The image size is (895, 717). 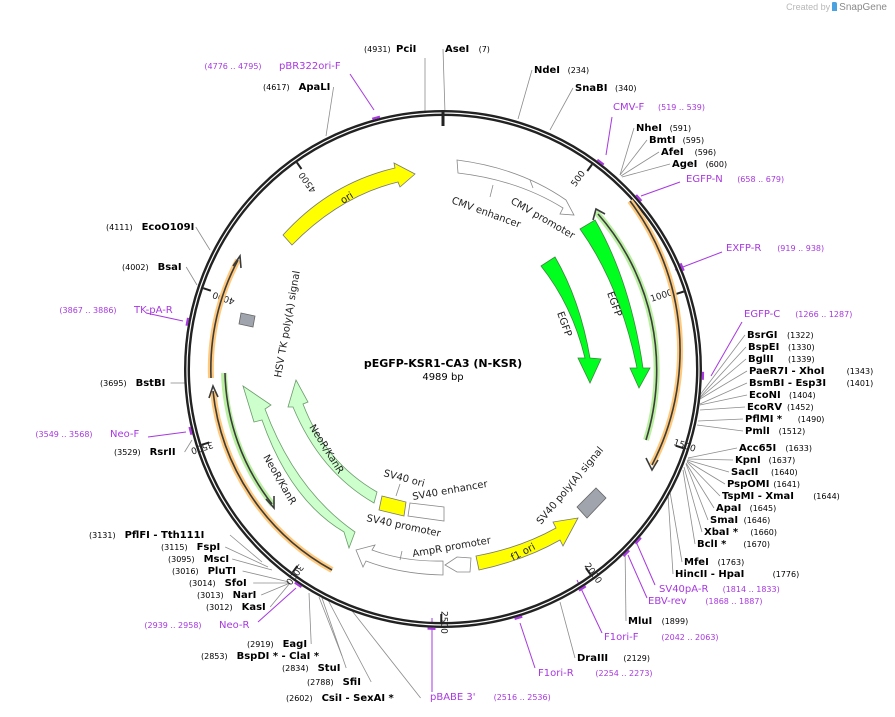 What do you see at coordinates (860, 383) in the screenshot?
I see `enzyme-position: (1401)` at bounding box center [860, 383].